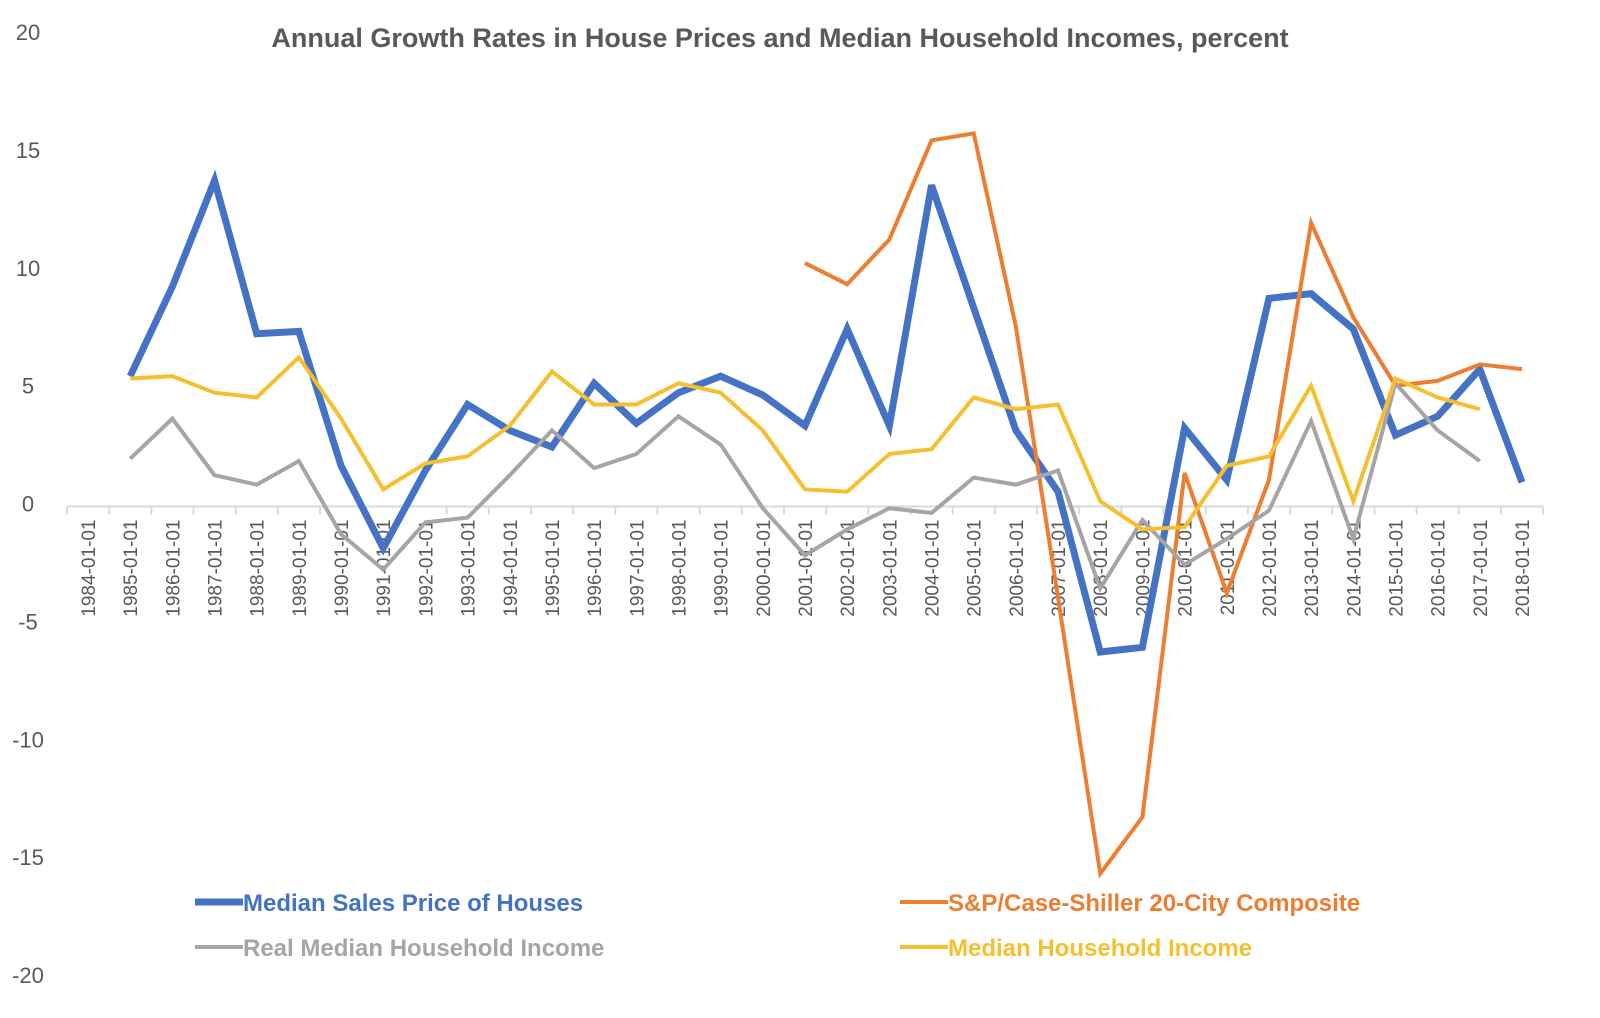 The height and width of the screenshot is (1018, 1600). I want to click on x-tick-label: 1994-01-01, so click(511, 568).